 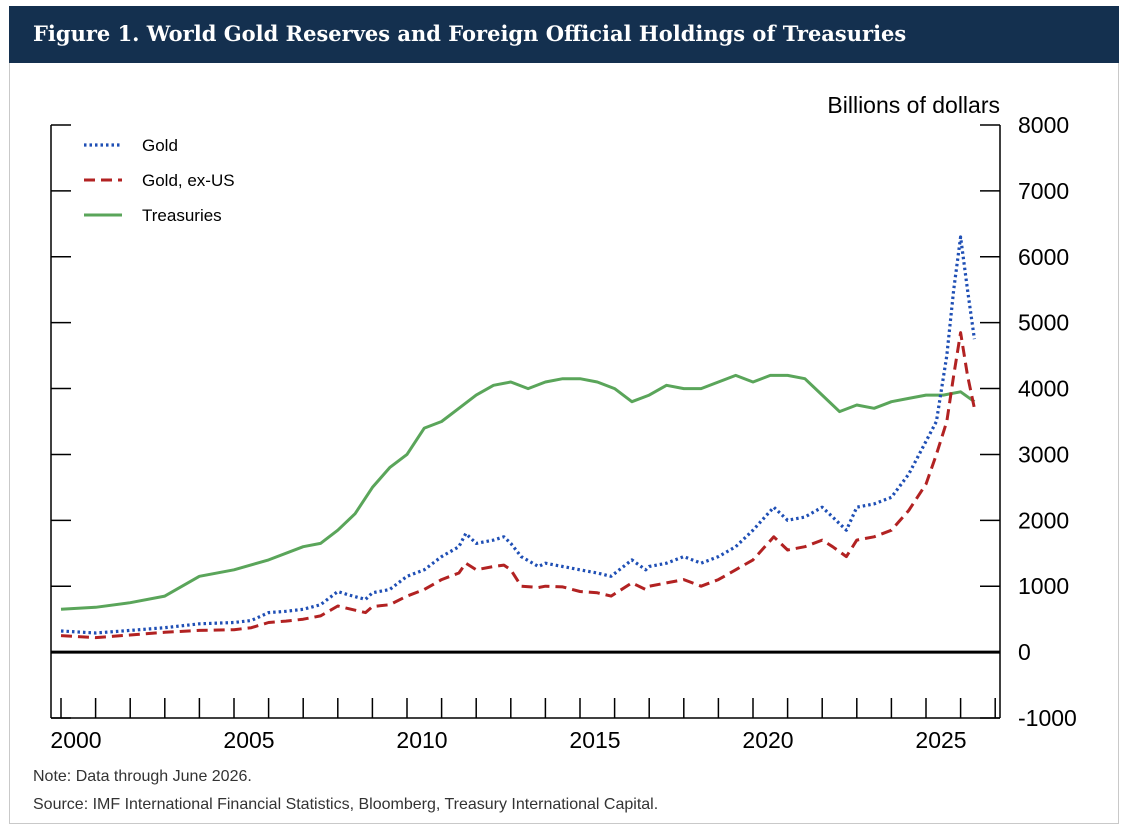 What do you see at coordinates (1047, 718) in the screenshot?
I see `y-tick-label: -1000` at bounding box center [1047, 718].